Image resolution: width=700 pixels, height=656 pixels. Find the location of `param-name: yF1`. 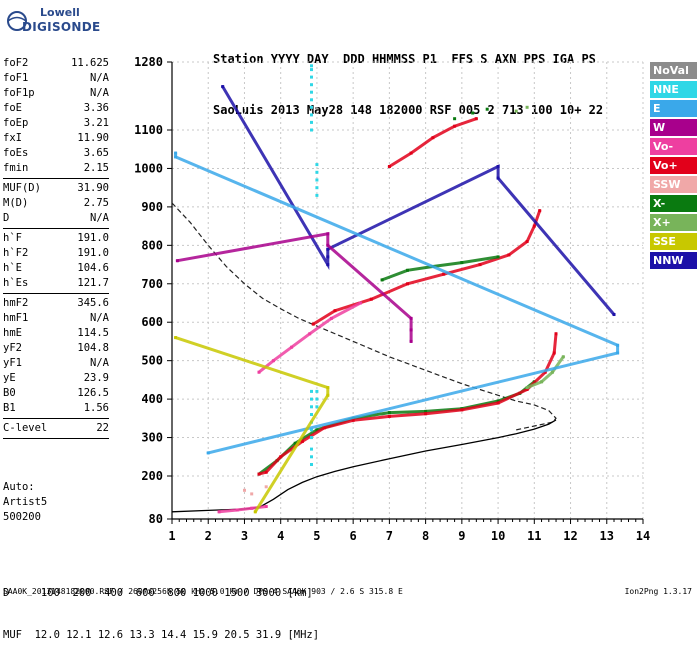

param-name: yF1 is located at coordinates (12, 363).